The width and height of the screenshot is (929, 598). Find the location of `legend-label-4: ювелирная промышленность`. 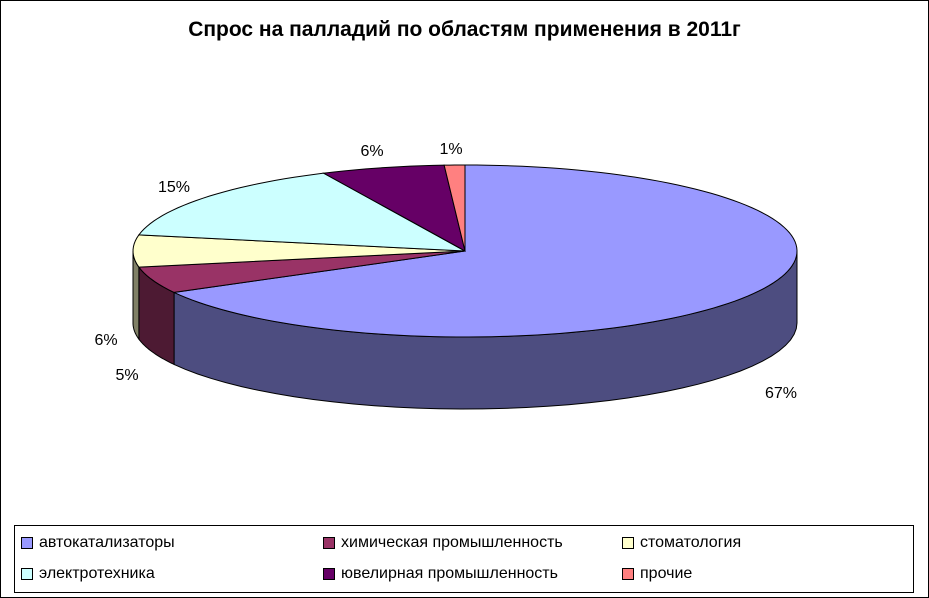

legend-label-4: ювелирная промышленность is located at coordinates (449, 573).